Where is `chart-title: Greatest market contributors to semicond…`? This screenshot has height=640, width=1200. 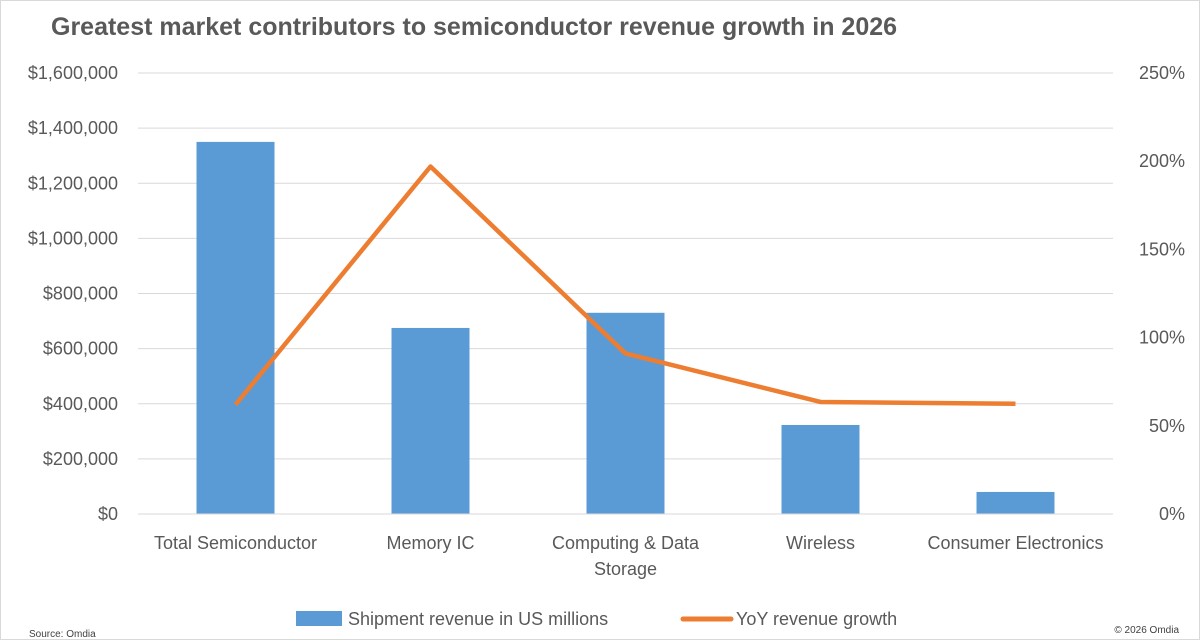 chart-title: Greatest market contributors to semicond… is located at coordinates (474, 27).